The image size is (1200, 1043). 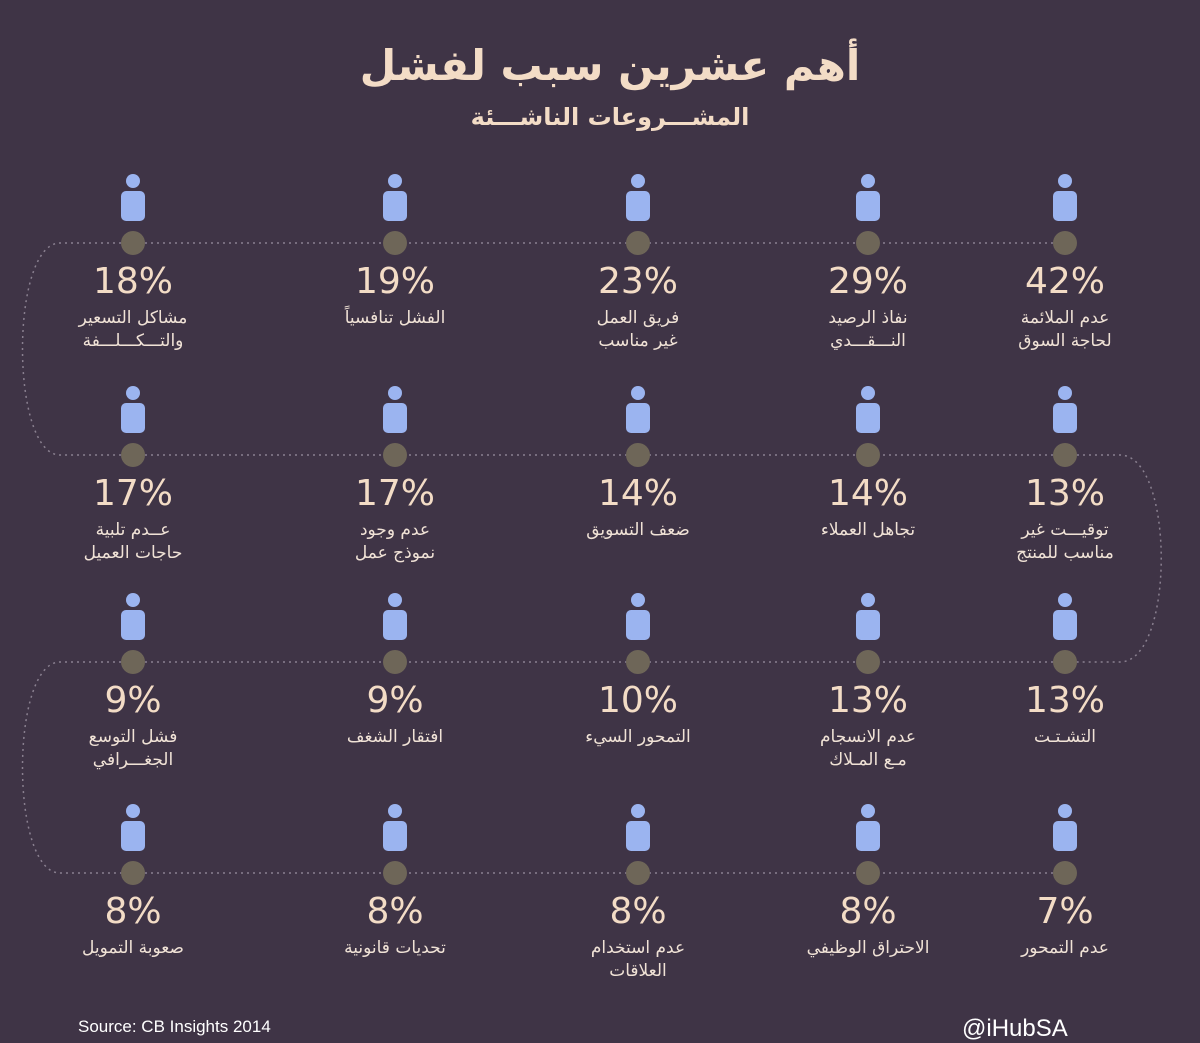 I want to click on label: عدم الملائمة, so click(x=1065, y=318).